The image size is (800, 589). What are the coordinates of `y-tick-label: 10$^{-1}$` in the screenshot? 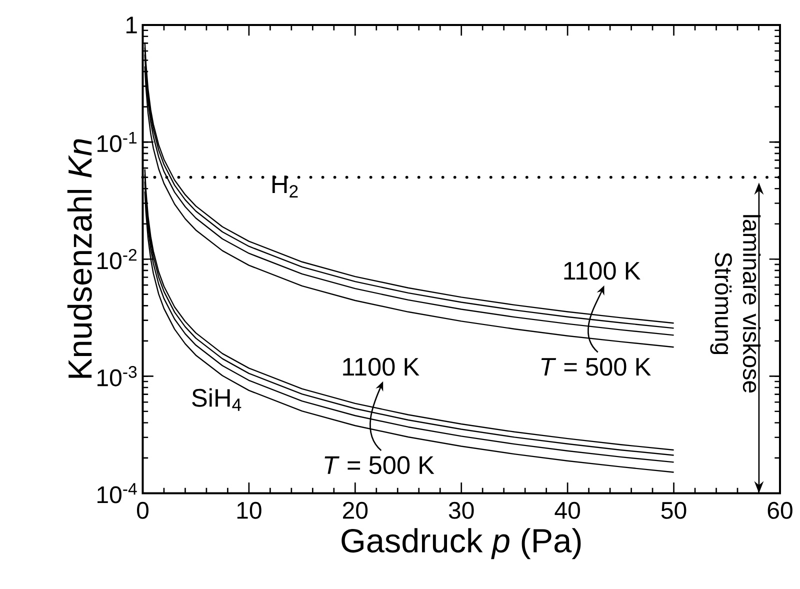 It's located at (117, 142).